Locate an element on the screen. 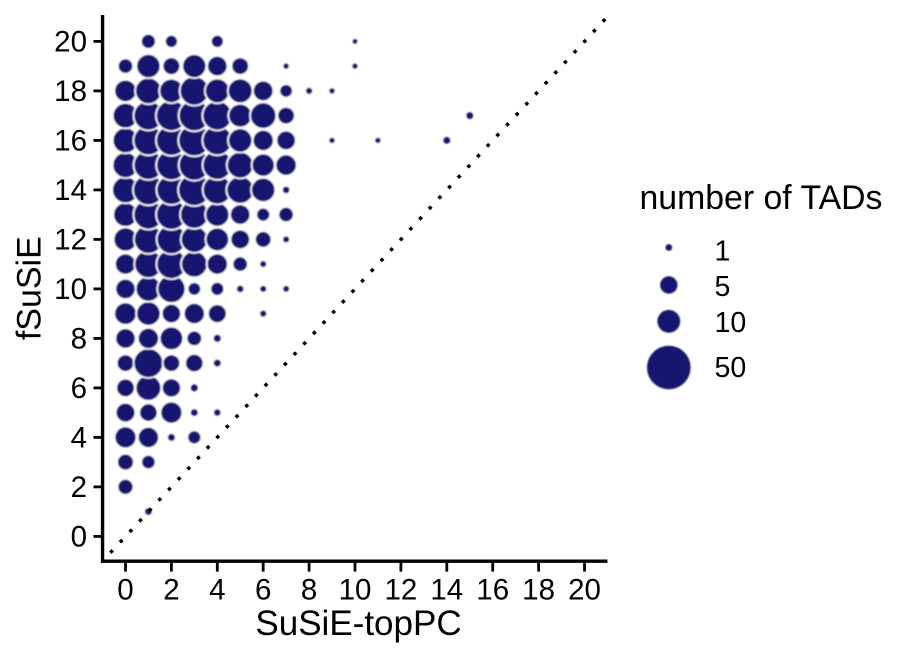  svg-text: 50 is located at coordinates (731, 368).